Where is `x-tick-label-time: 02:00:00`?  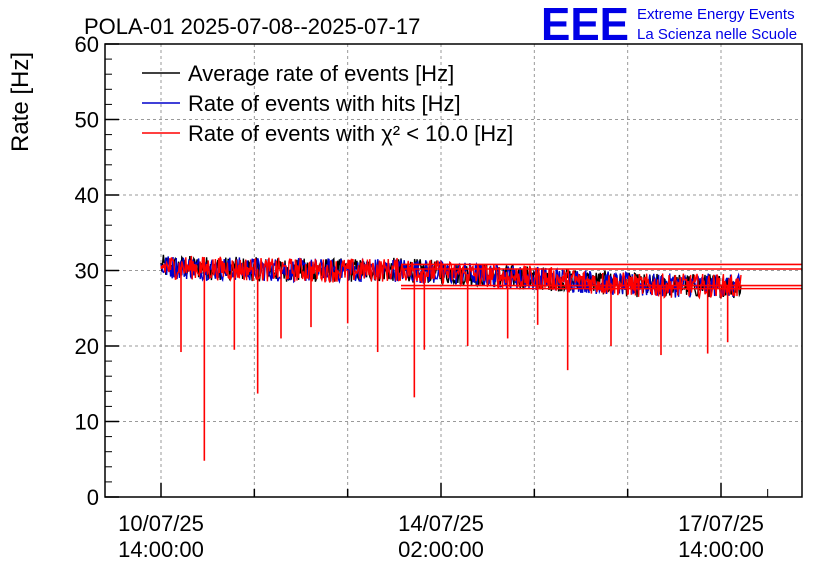 x-tick-label-time: 02:00:00 is located at coordinates (441, 549).